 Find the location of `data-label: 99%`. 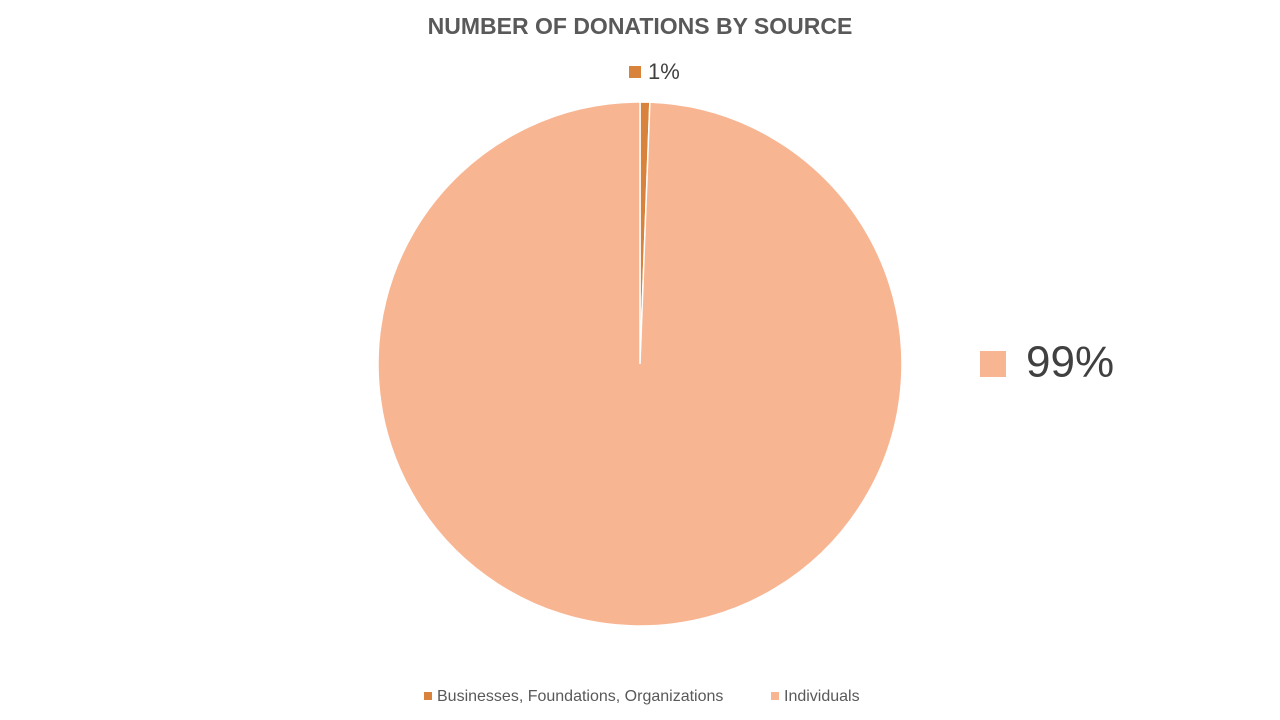

data-label: 99% is located at coordinates (1070, 362).